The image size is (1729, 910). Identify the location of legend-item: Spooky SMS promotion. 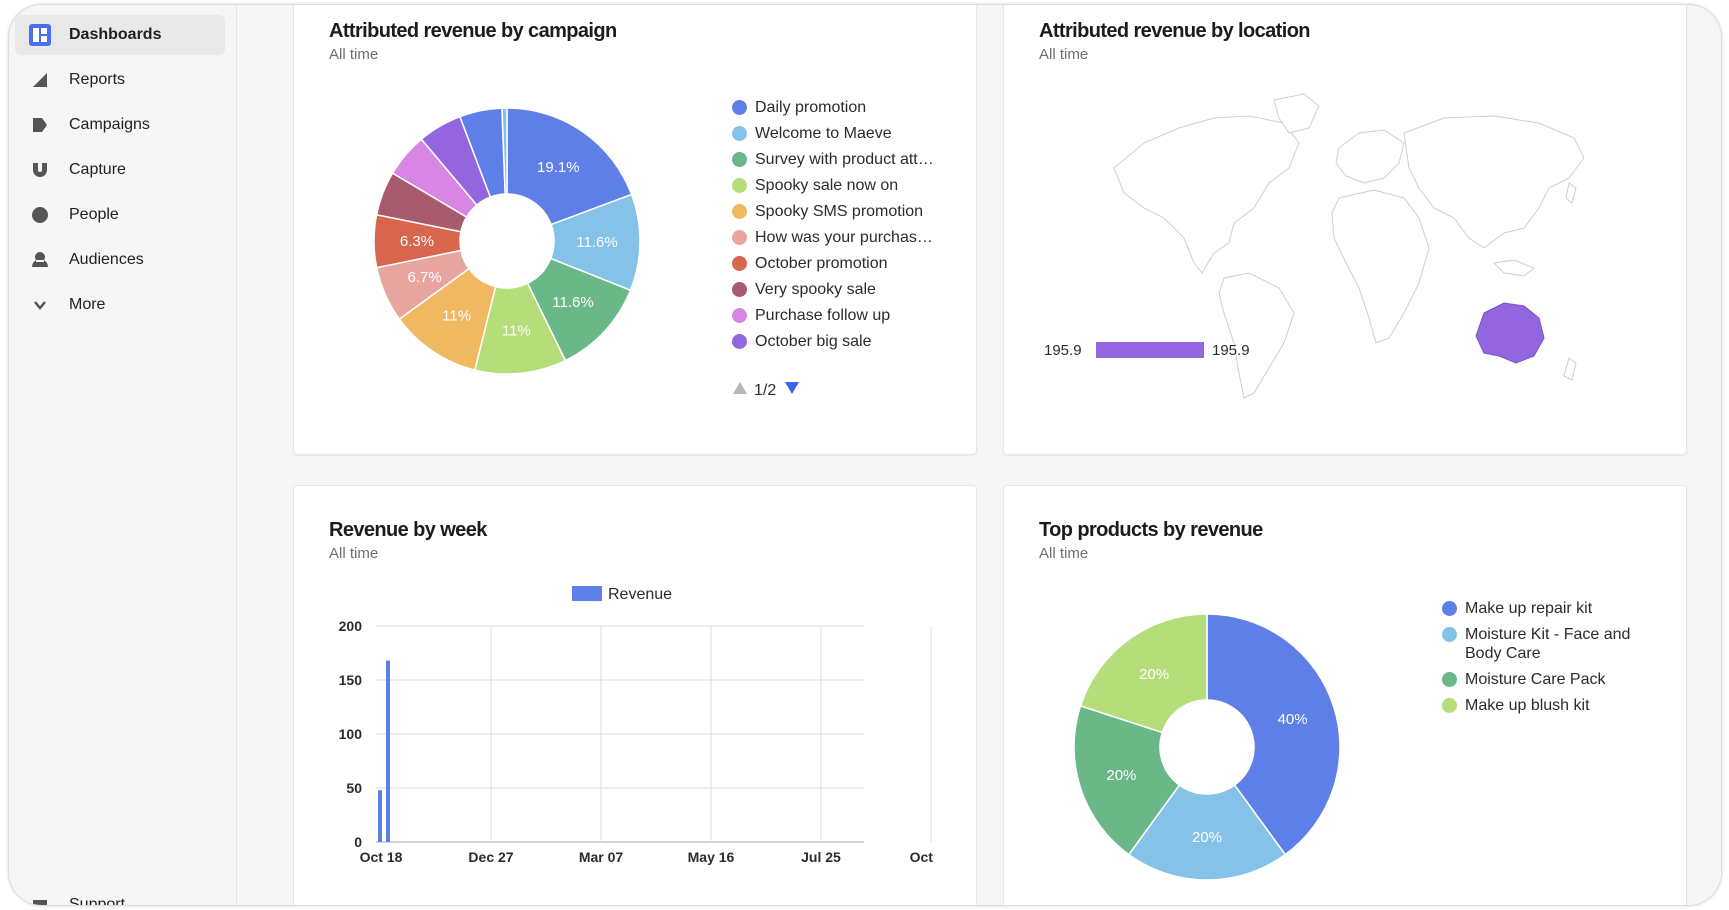
(847, 211).